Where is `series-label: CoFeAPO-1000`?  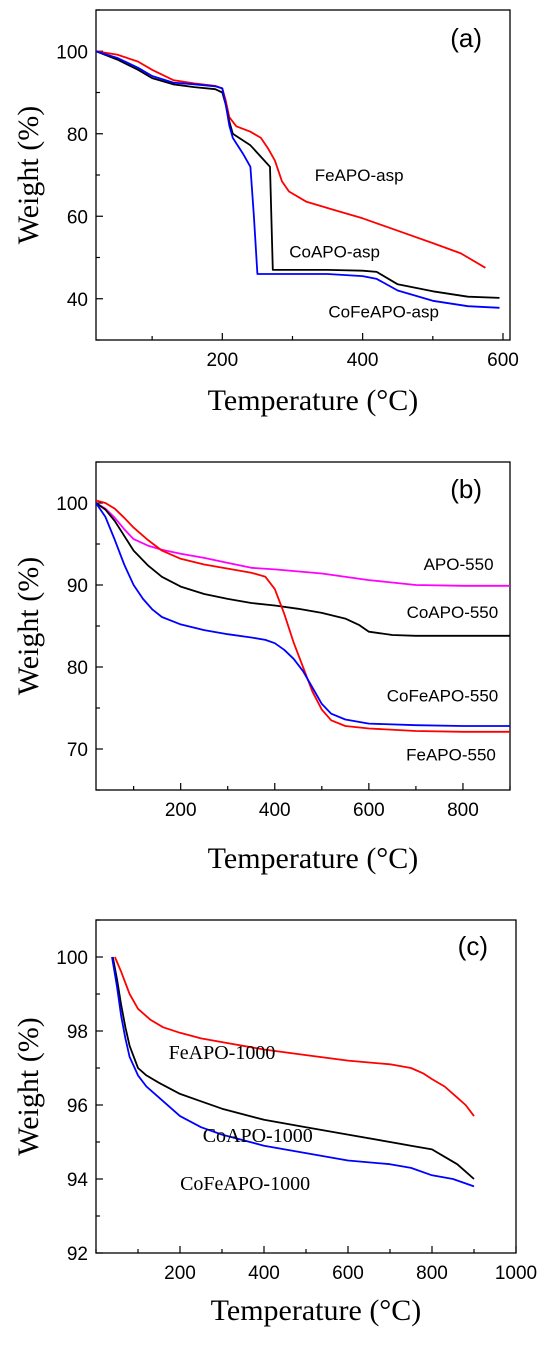 series-label: CoFeAPO-1000 is located at coordinates (245, 1184).